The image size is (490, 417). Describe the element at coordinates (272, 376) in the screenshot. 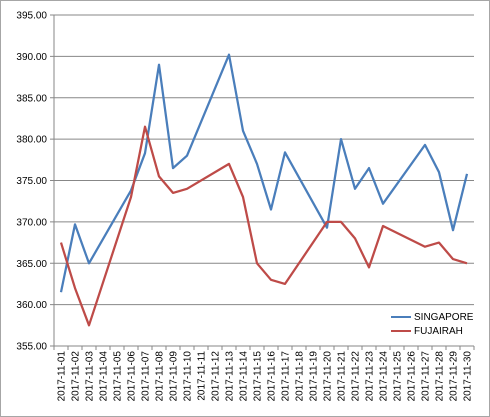

I see `x-tick-label: 2017-11-16` at that location.